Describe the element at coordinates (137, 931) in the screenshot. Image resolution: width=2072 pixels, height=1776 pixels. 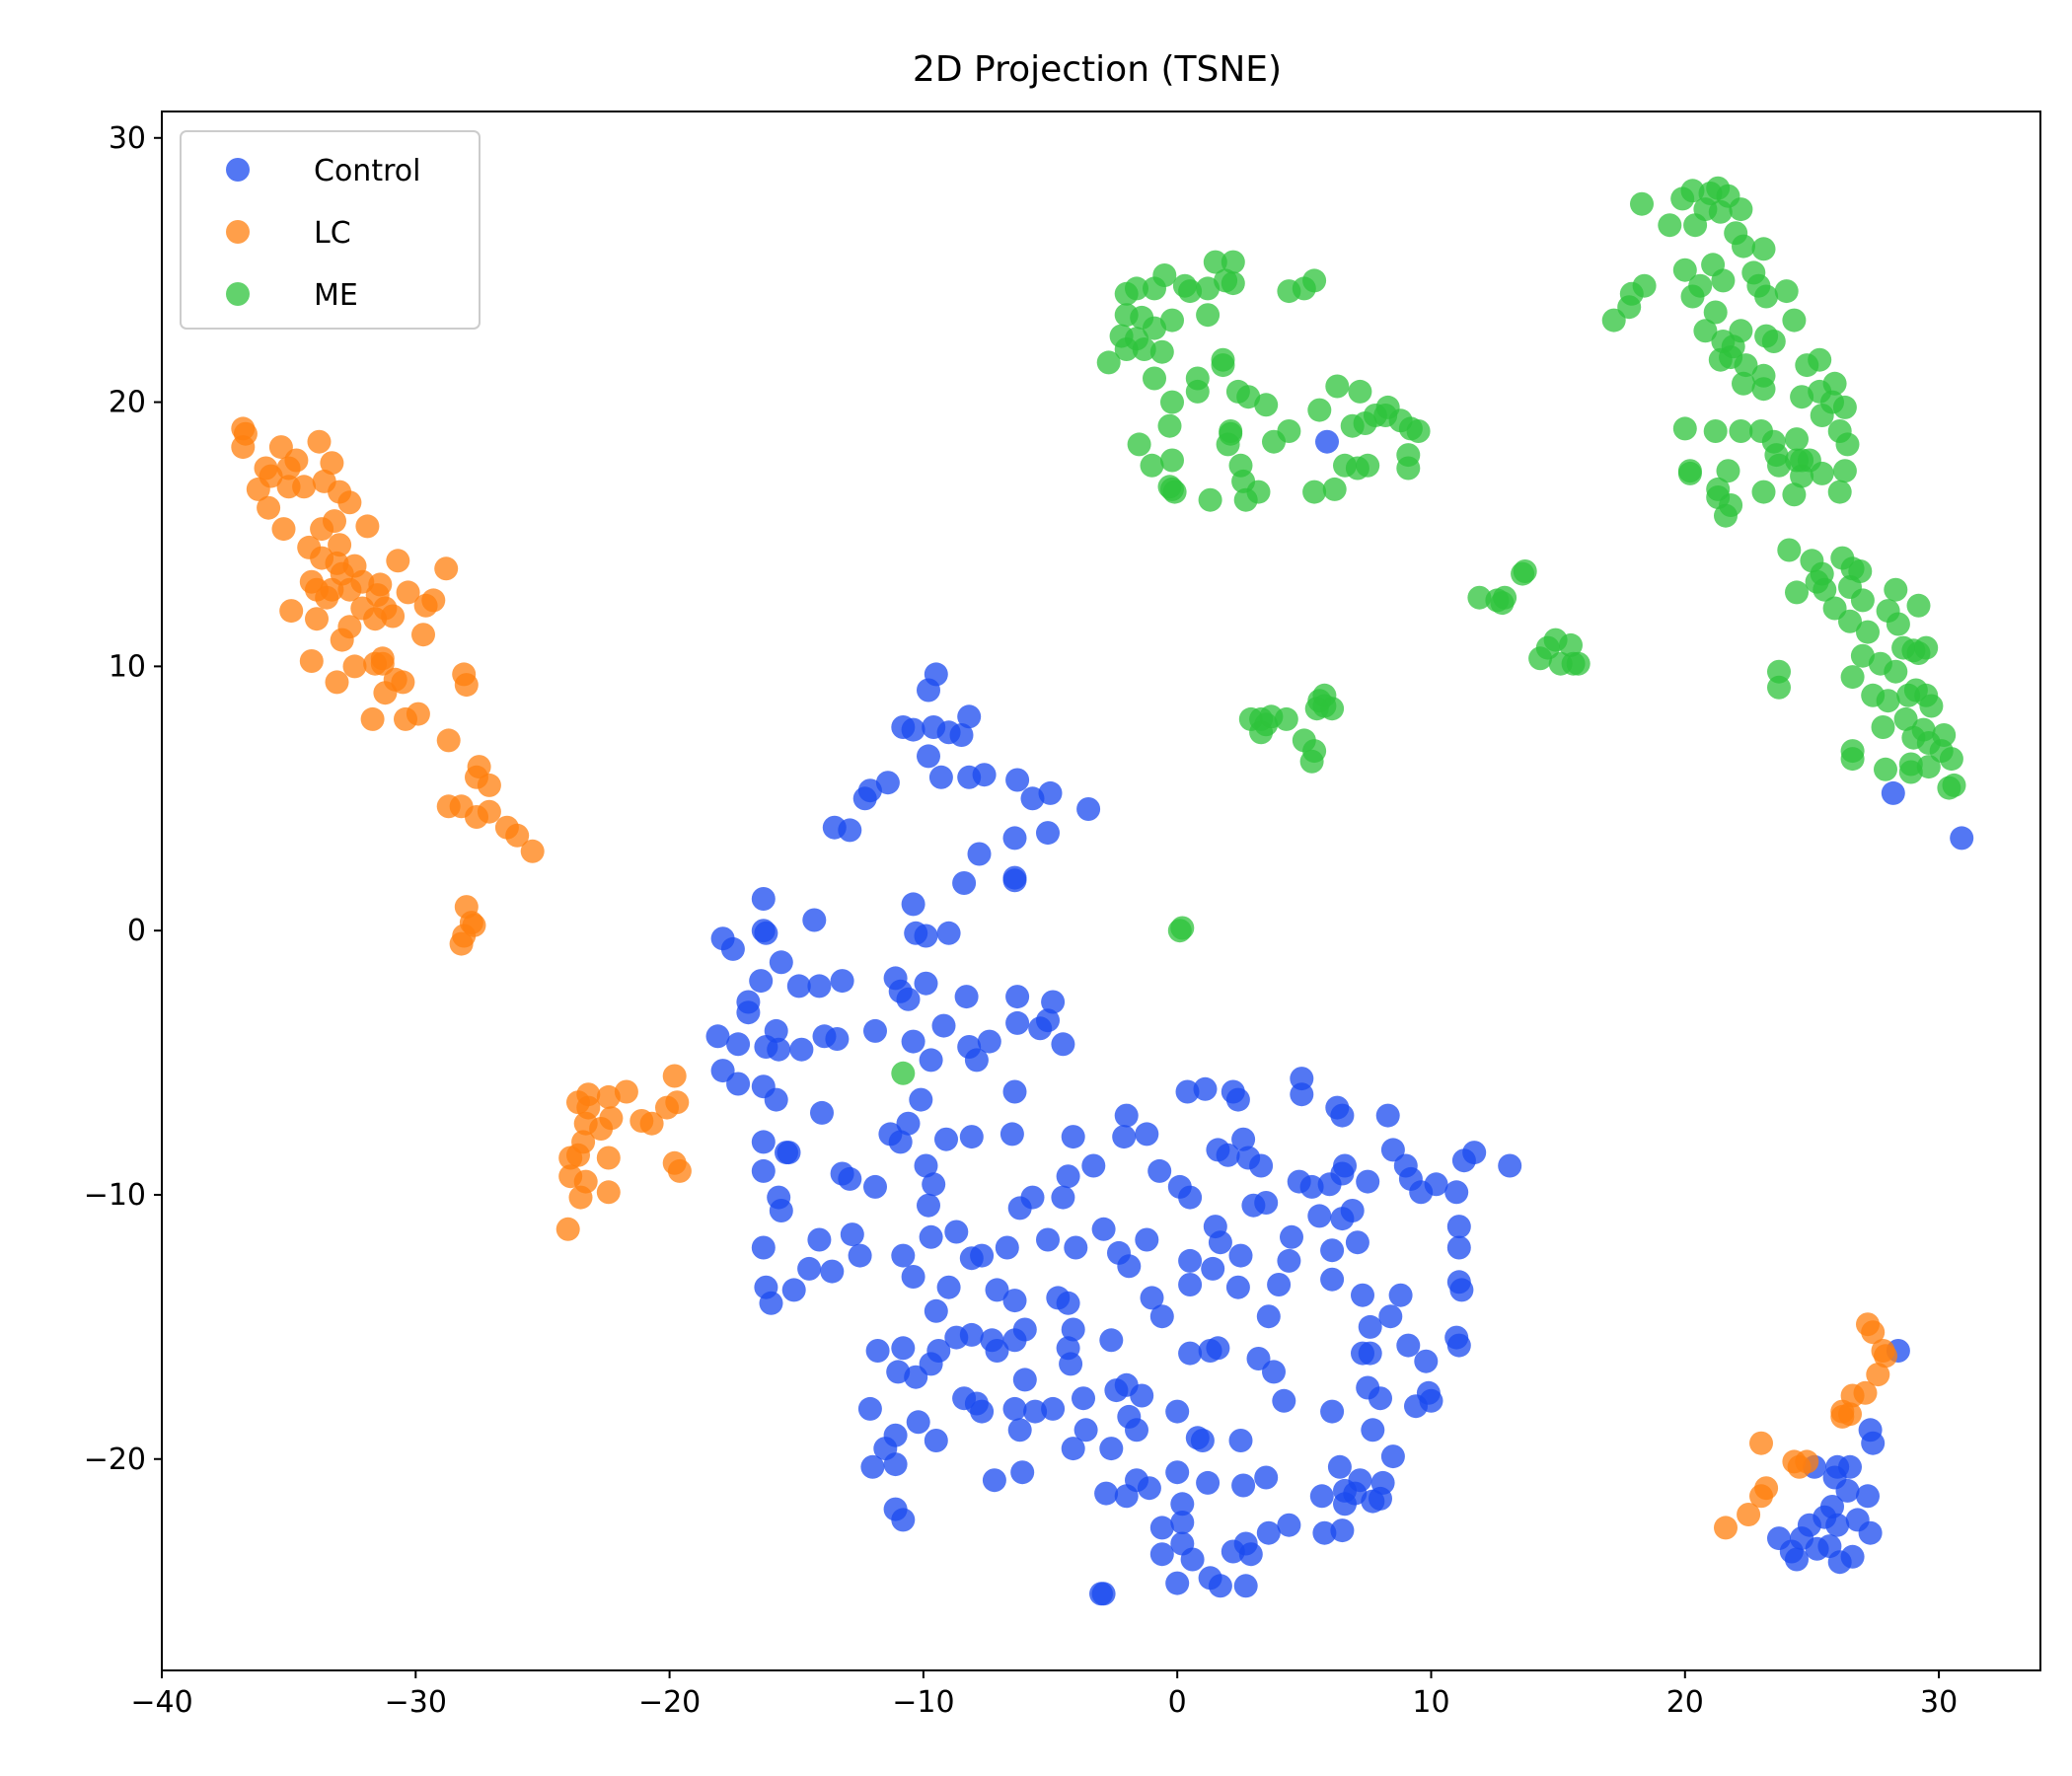
I see `y-tick-label: 0` at that location.